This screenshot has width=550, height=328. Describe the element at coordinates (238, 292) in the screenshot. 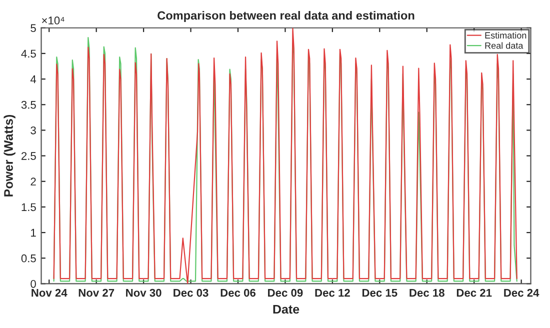

I see `x-tick-label: Dec 06` at that location.